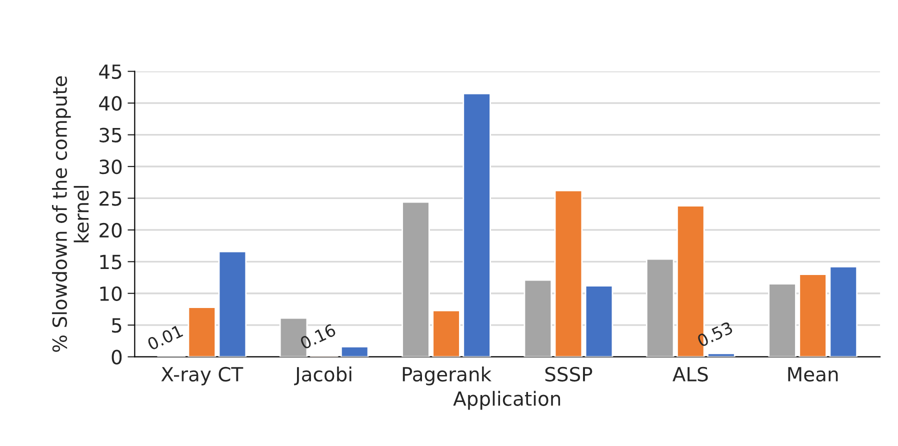  I want to click on y-tick-label: 40, so click(110, 103).